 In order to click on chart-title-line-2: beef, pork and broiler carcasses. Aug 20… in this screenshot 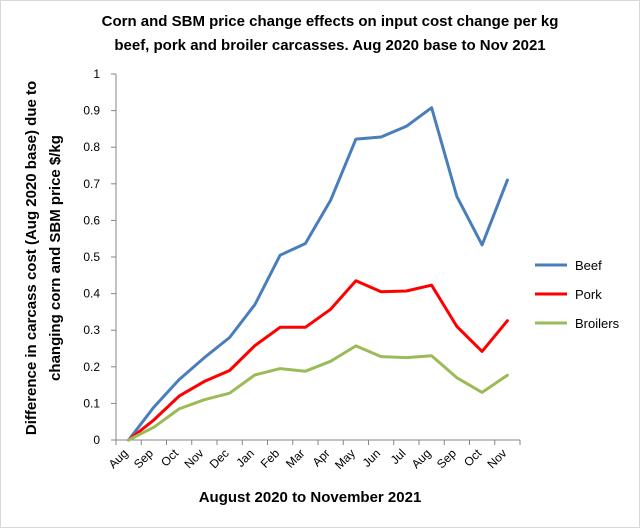, I will do `click(329, 45)`.